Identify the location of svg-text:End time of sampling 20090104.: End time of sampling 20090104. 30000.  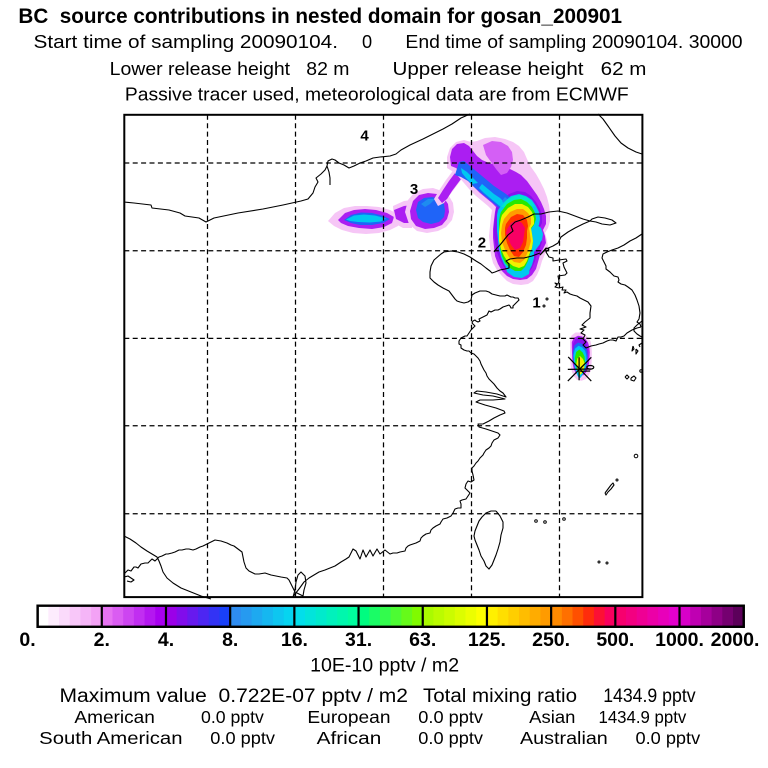
(573, 42).